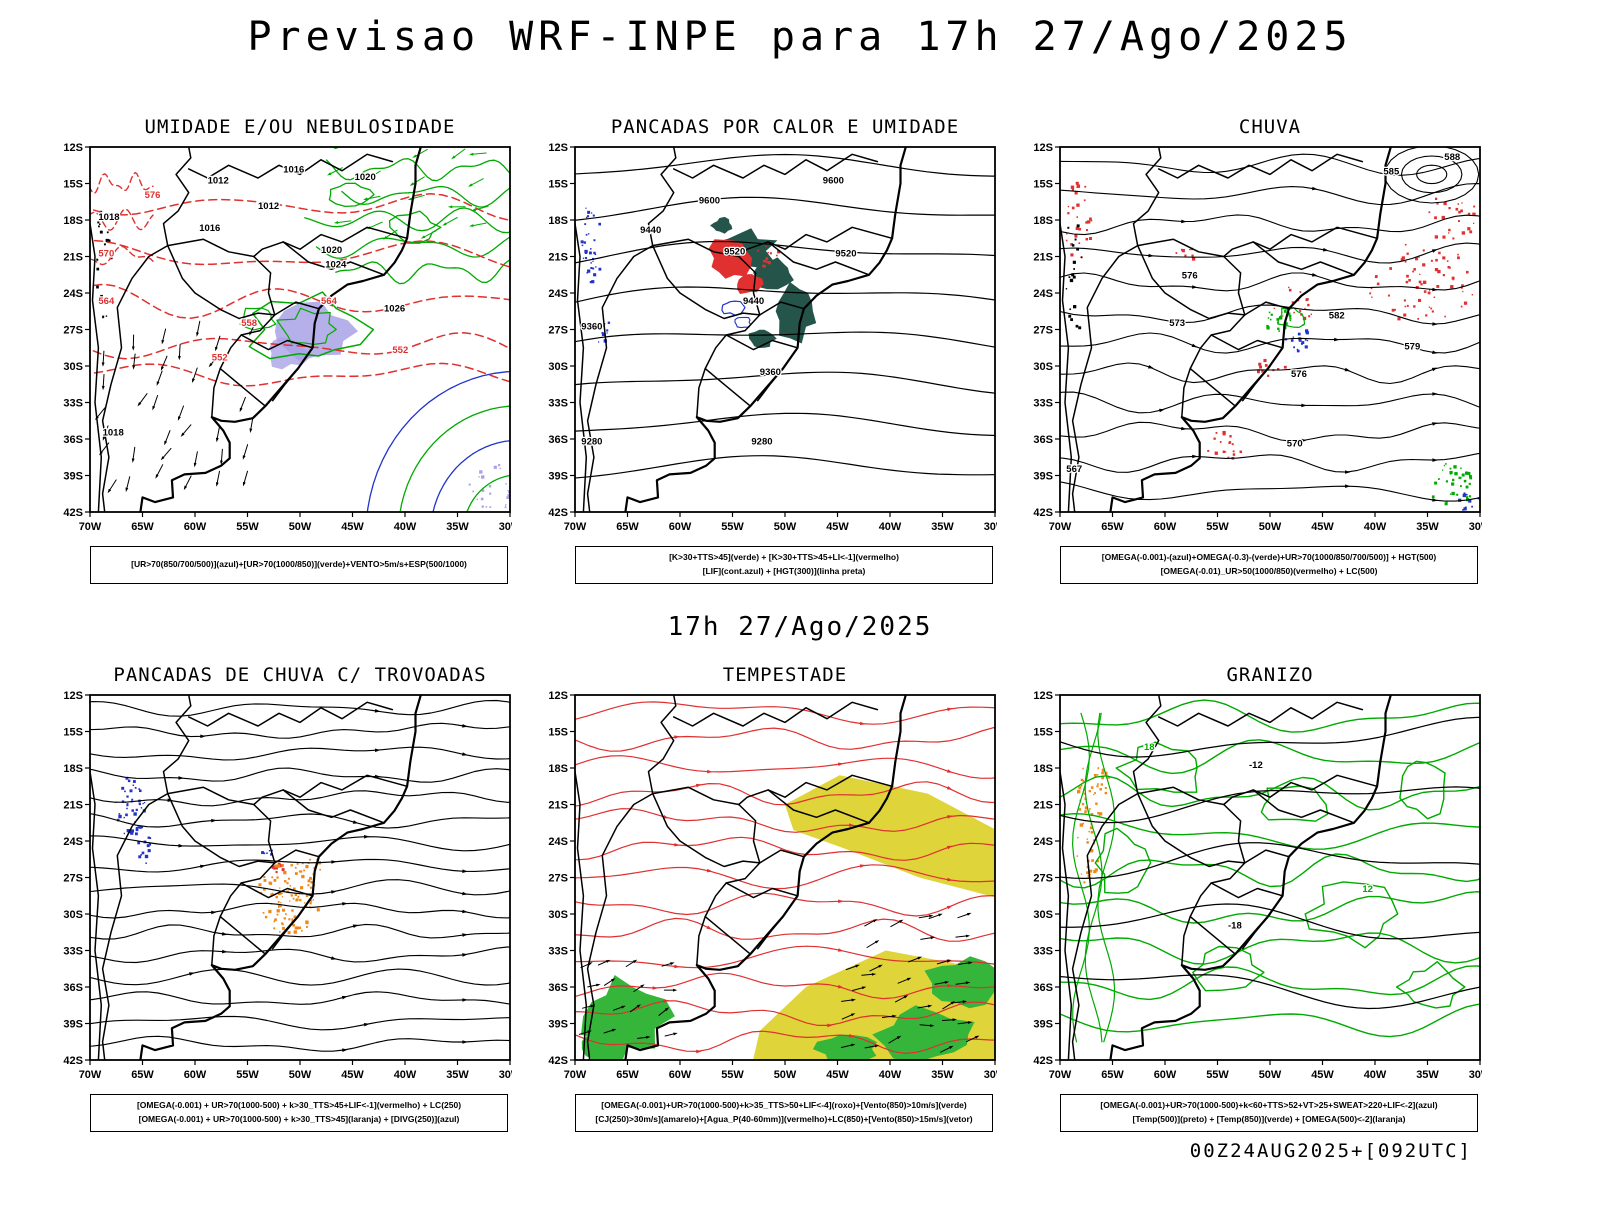  What do you see at coordinates (108, 217) in the screenshot?
I see `svg-text: 1018` at bounding box center [108, 217].